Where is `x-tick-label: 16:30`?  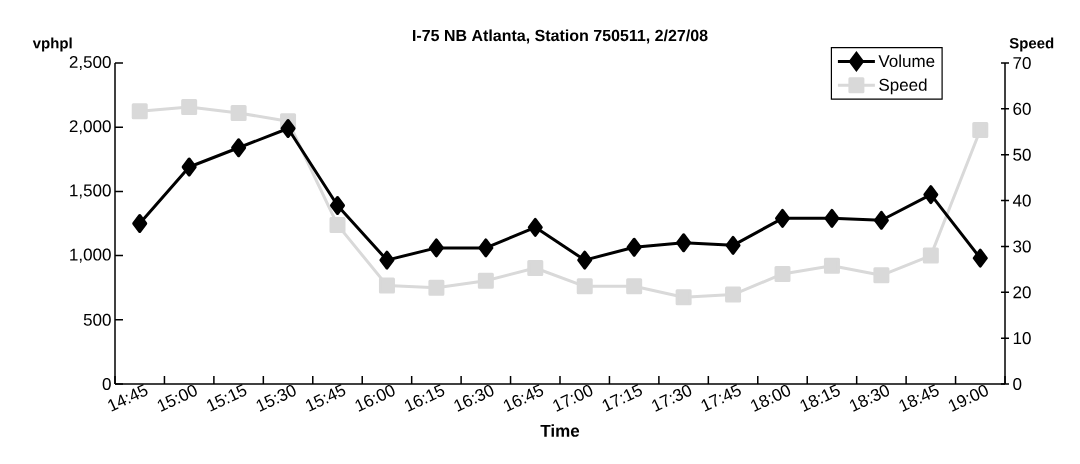 x-tick-label: 16:30 is located at coordinates (474, 398).